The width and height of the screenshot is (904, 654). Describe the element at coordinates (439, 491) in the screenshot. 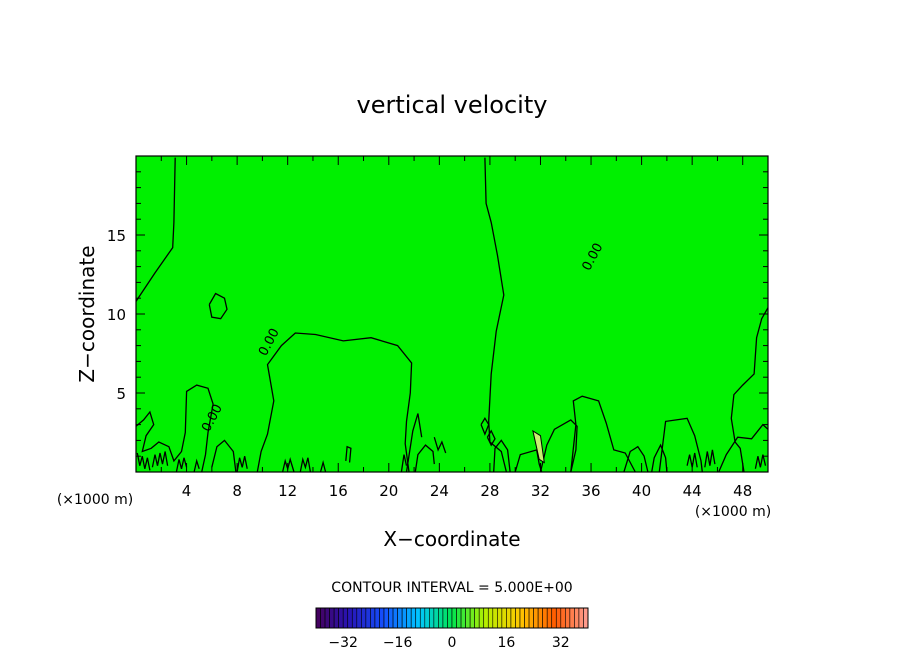

I see `x-tick-label: 24` at that location.